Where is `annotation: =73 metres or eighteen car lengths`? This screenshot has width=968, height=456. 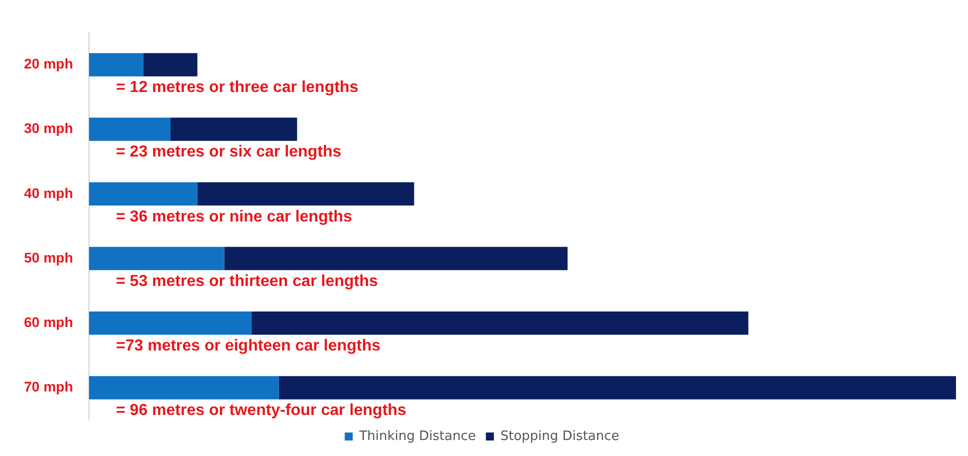 annotation: =73 metres or eighteen car lengths is located at coordinates (248, 346).